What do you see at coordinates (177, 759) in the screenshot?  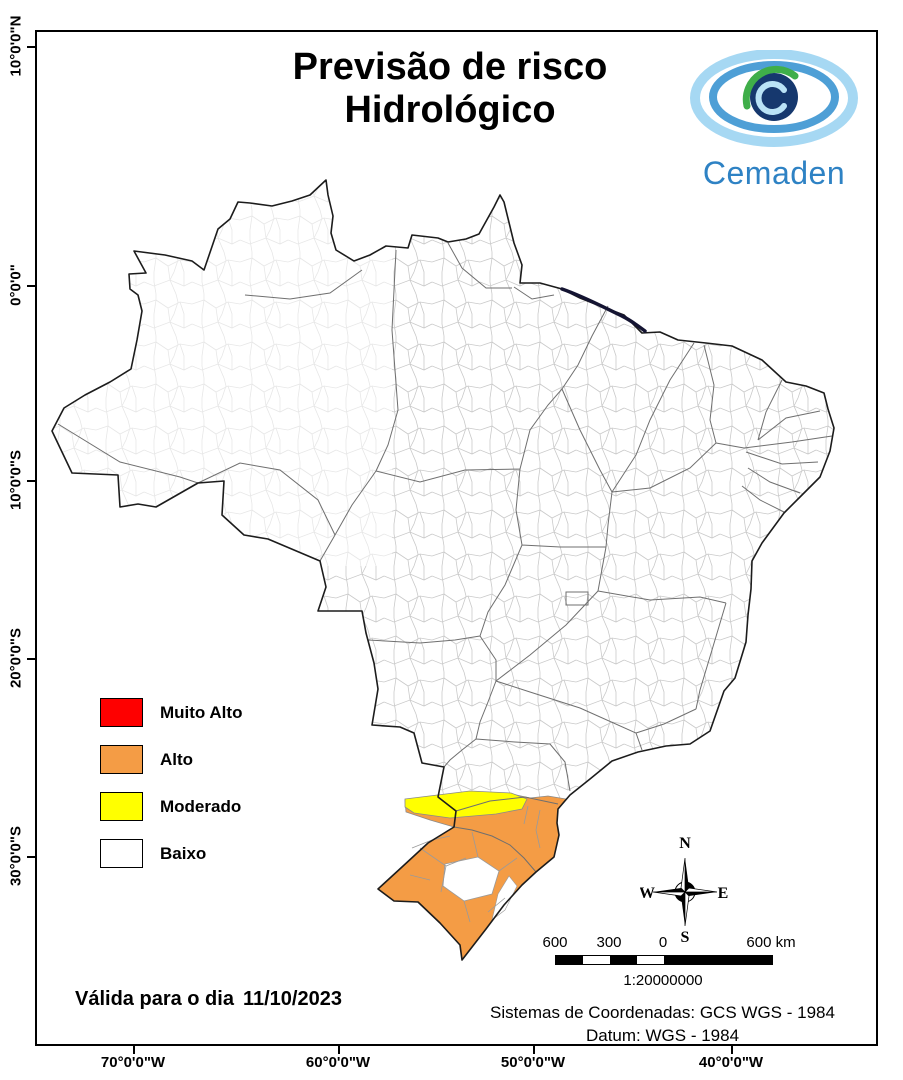 I see `legend-label-alto: Alto` at bounding box center [177, 759].